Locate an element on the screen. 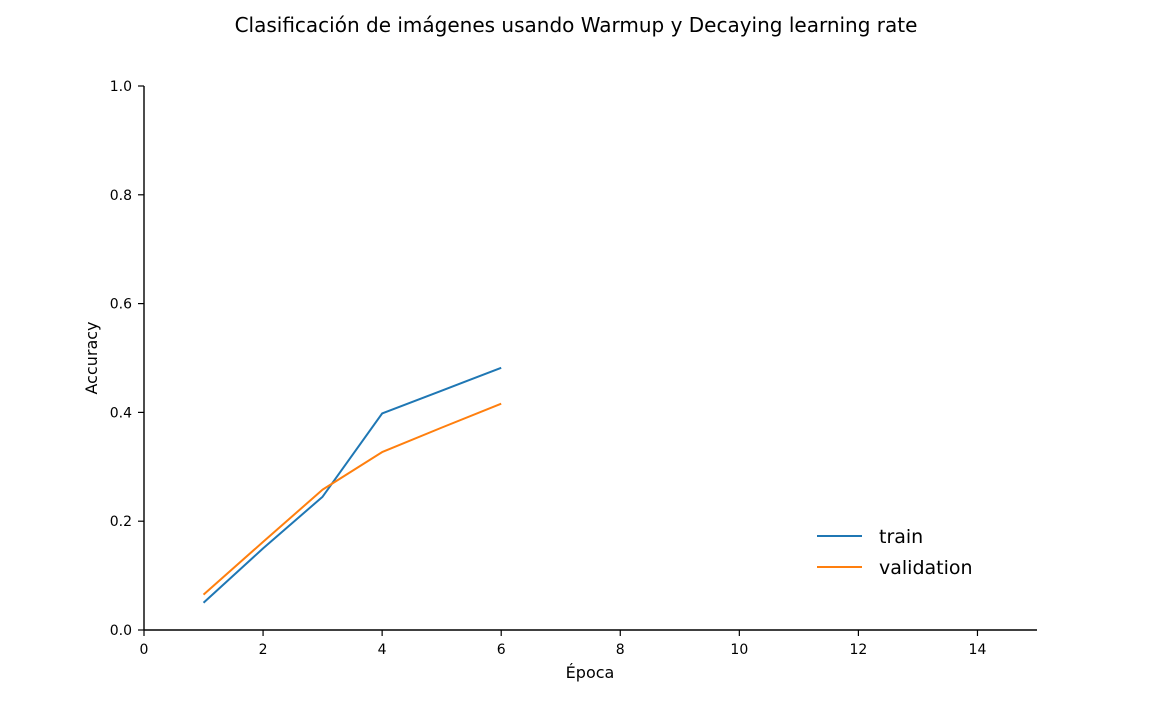 The width and height of the screenshot is (1152, 720). x-tick-label: 12 is located at coordinates (858, 650).